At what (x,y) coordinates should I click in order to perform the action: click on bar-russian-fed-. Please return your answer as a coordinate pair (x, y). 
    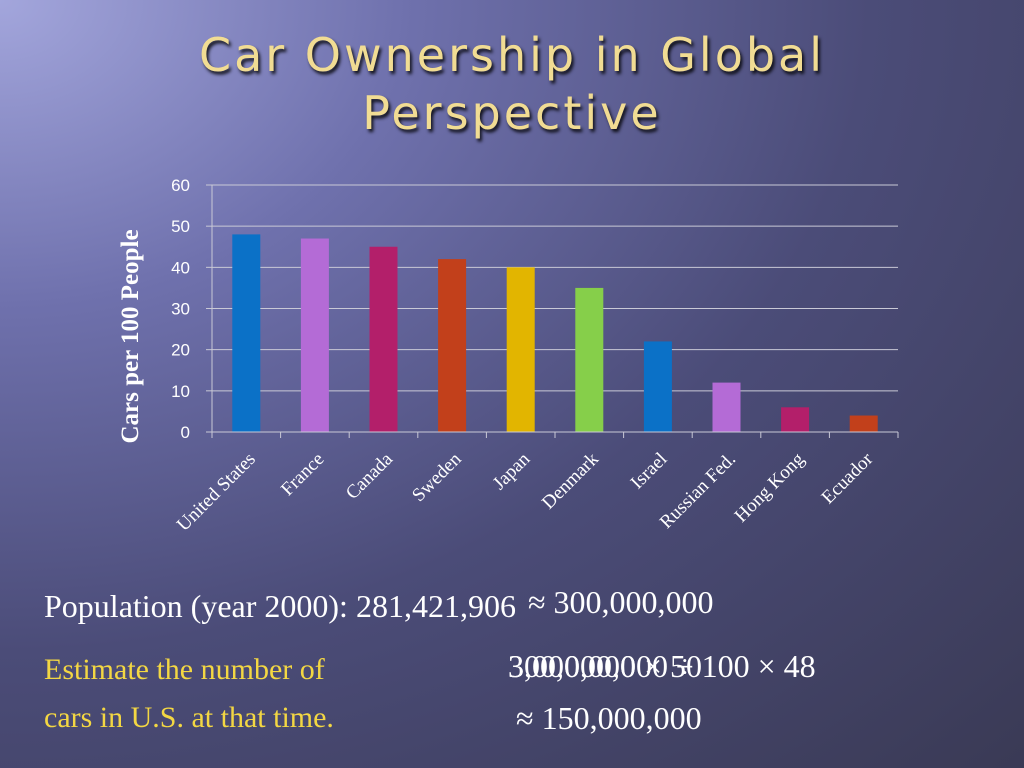
    Looking at the image, I should click on (726, 407).